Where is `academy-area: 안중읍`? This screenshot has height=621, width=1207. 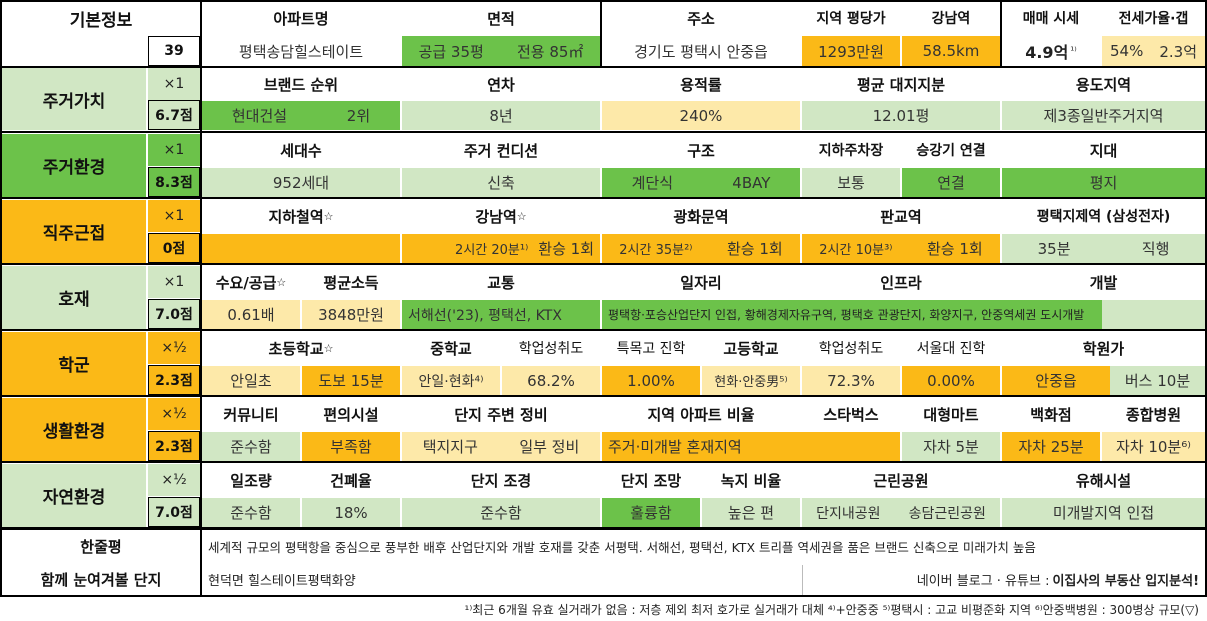 academy-area: 안중읍 is located at coordinates (1056, 380).